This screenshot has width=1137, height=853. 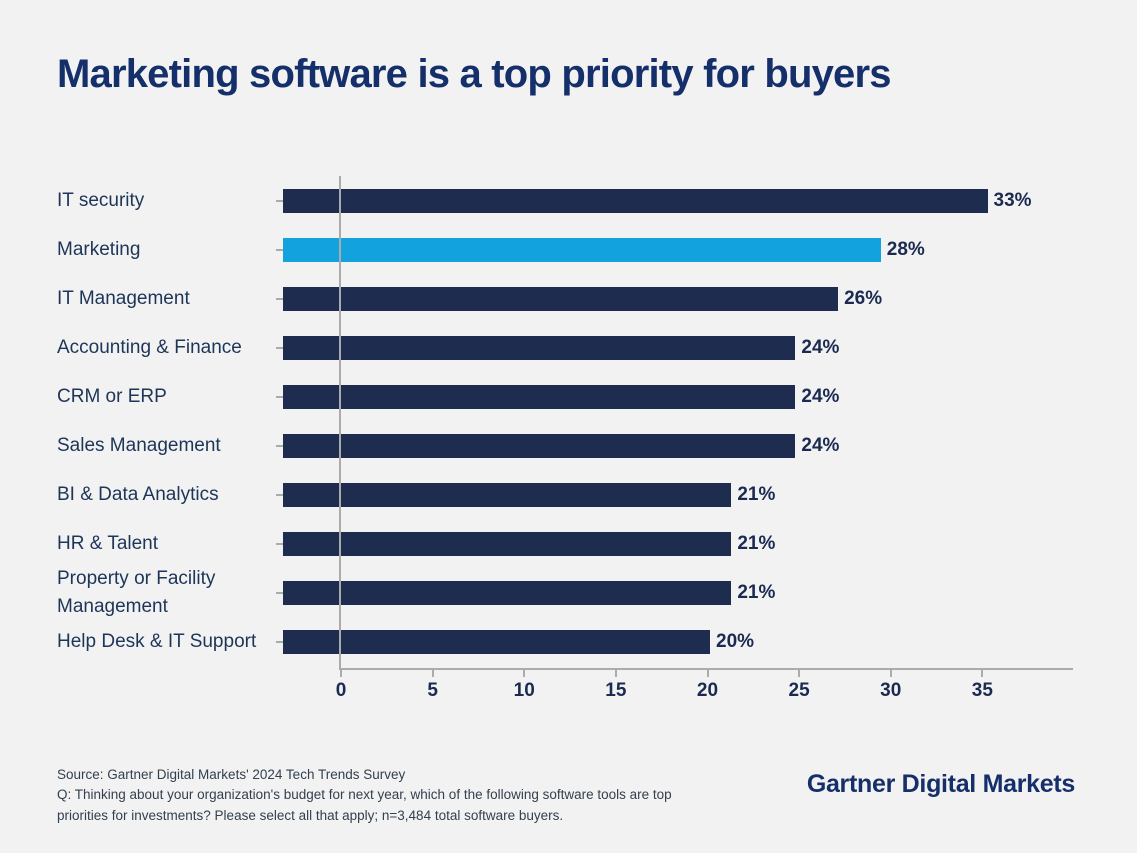 What do you see at coordinates (138, 494) in the screenshot?
I see `category-label: BI & Data Analytics` at bounding box center [138, 494].